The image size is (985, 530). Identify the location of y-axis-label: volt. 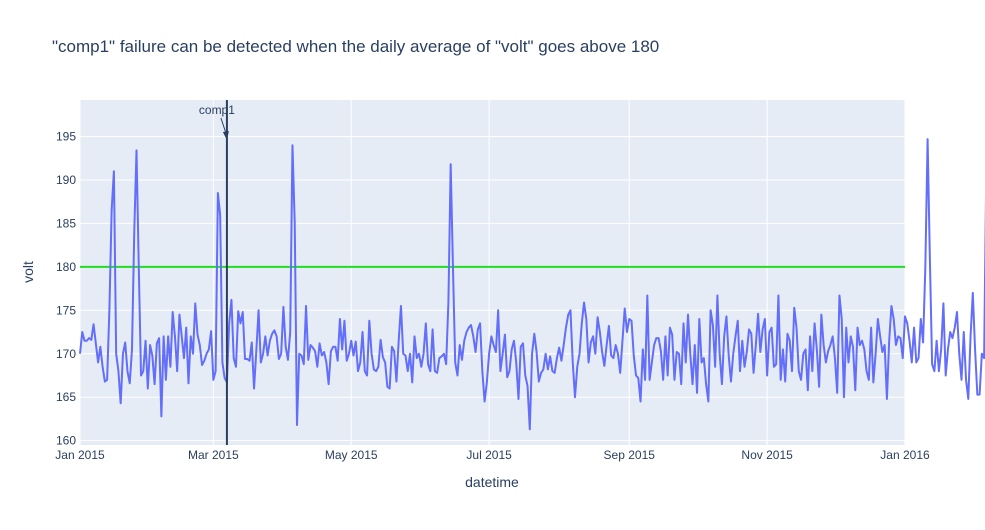
(28, 272).